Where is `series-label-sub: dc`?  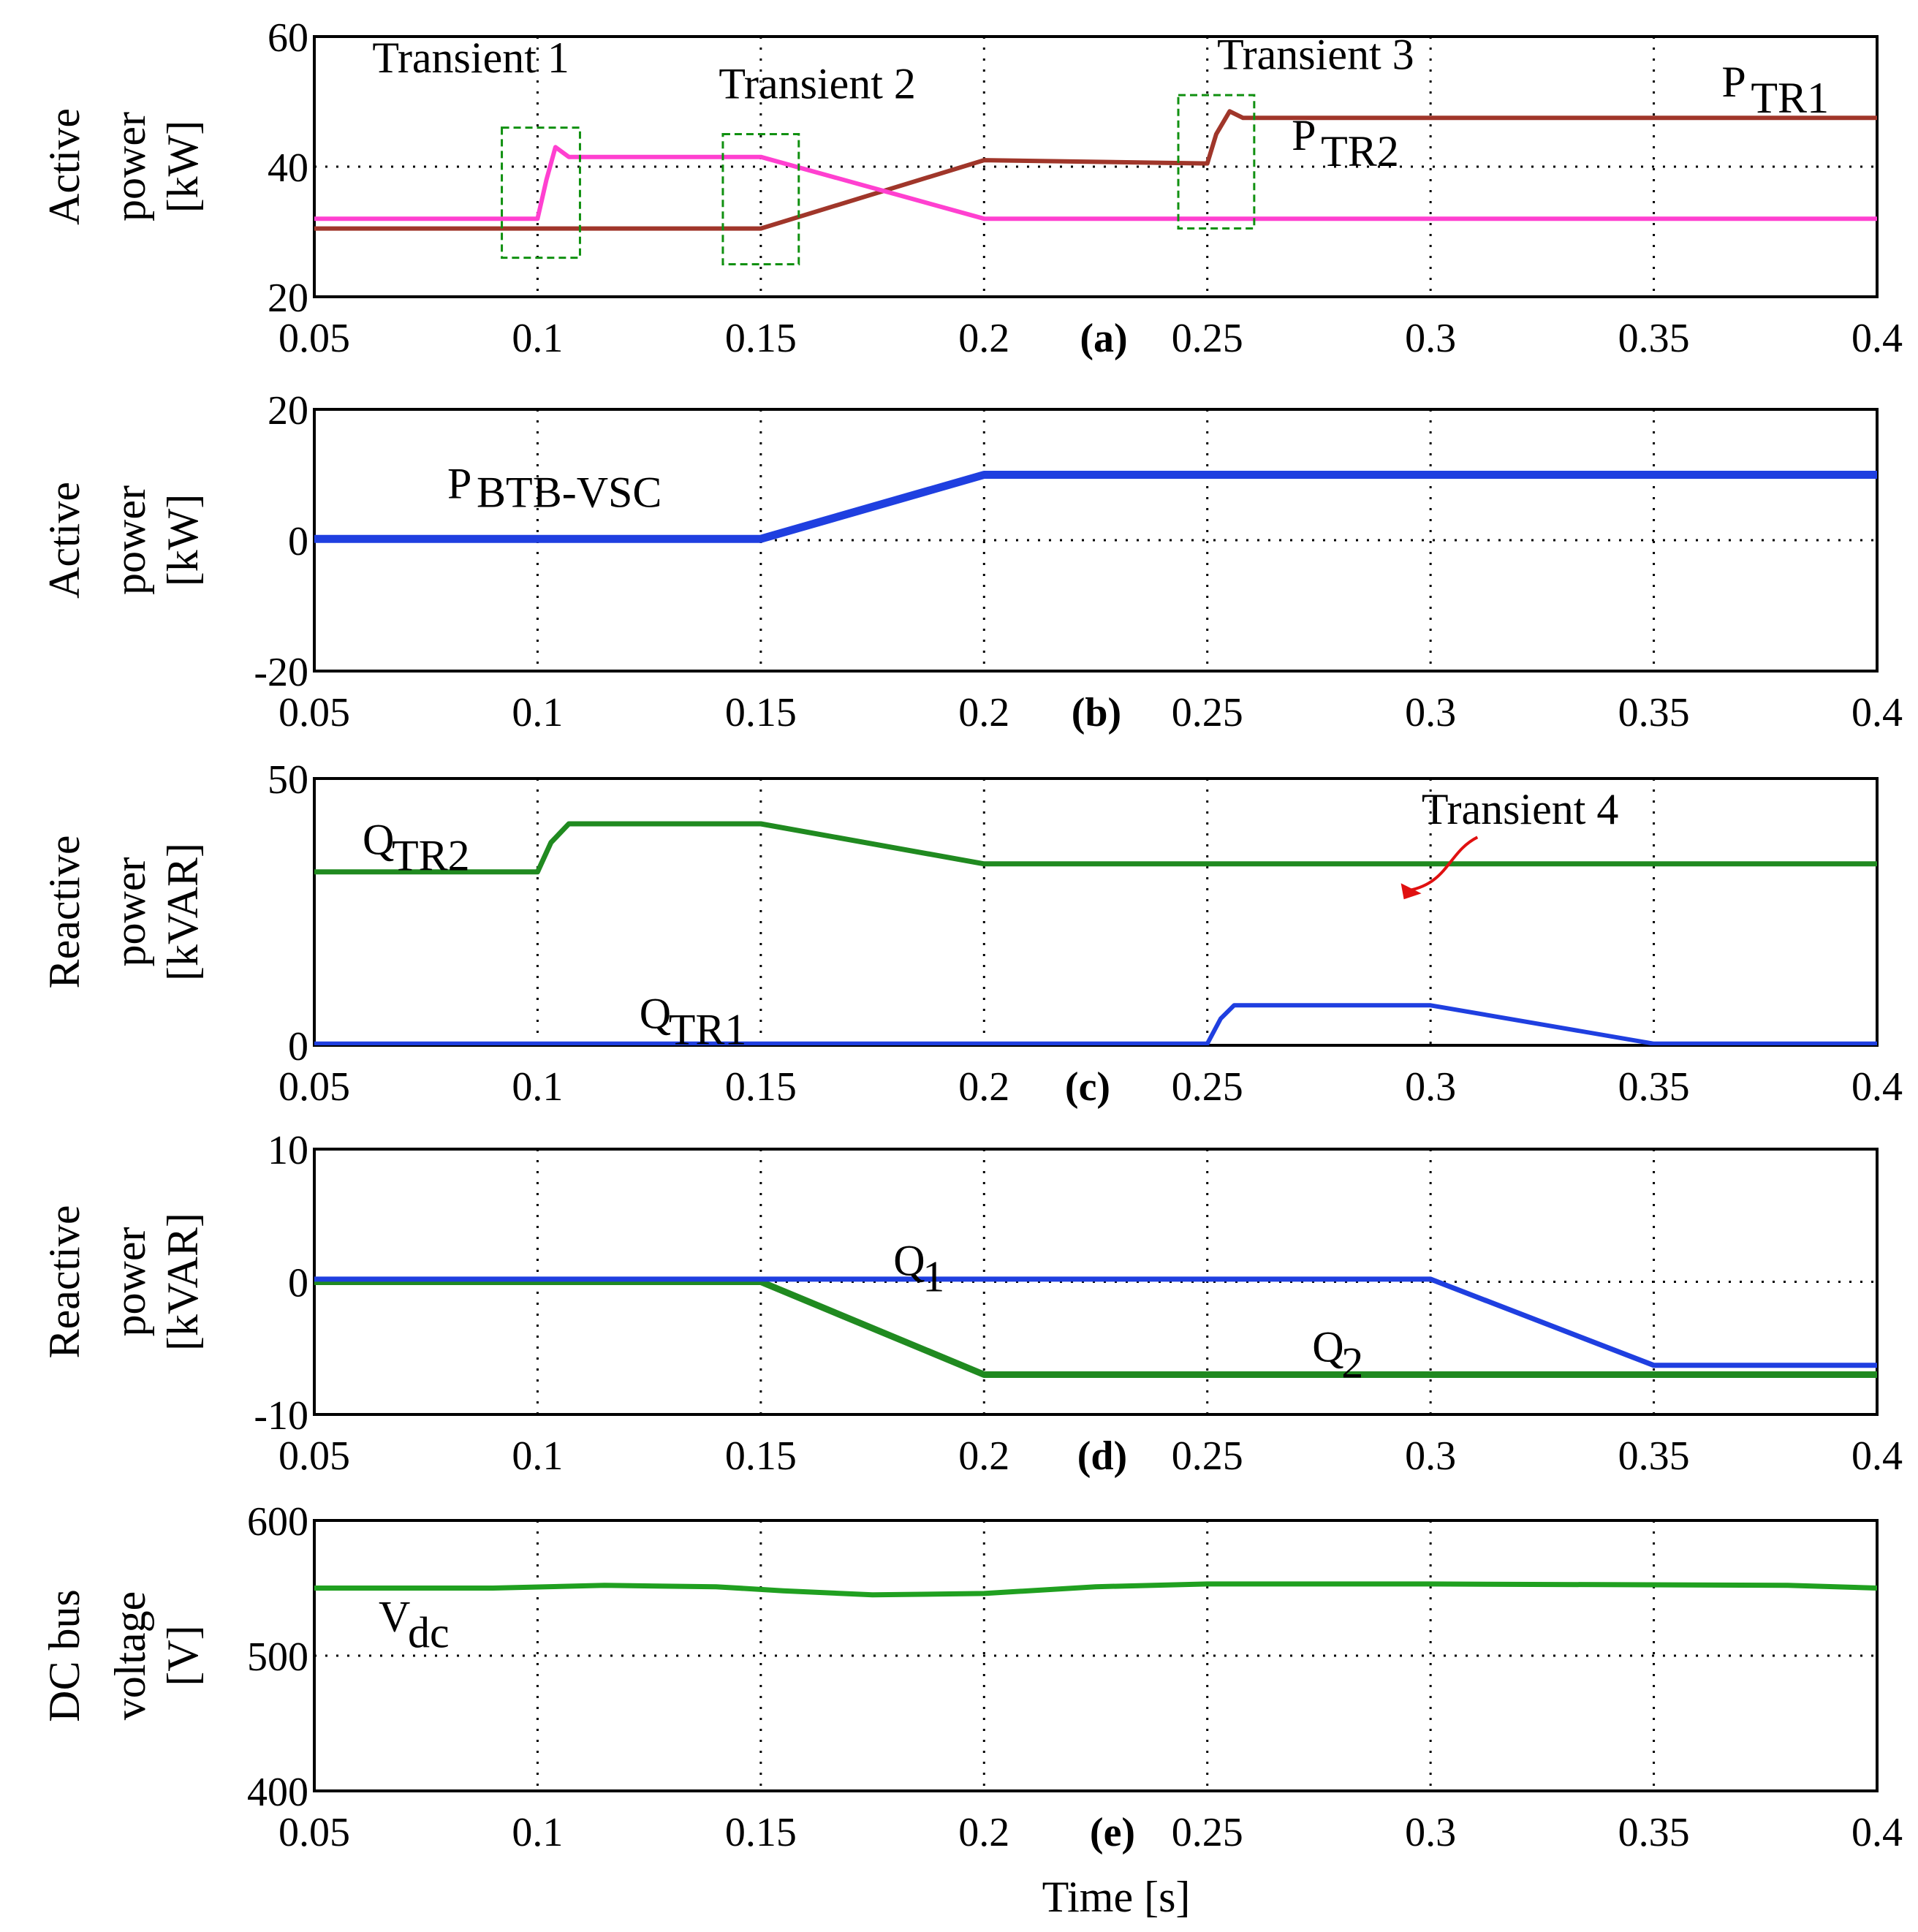
series-label-sub: dc is located at coordinates (429, 1633).